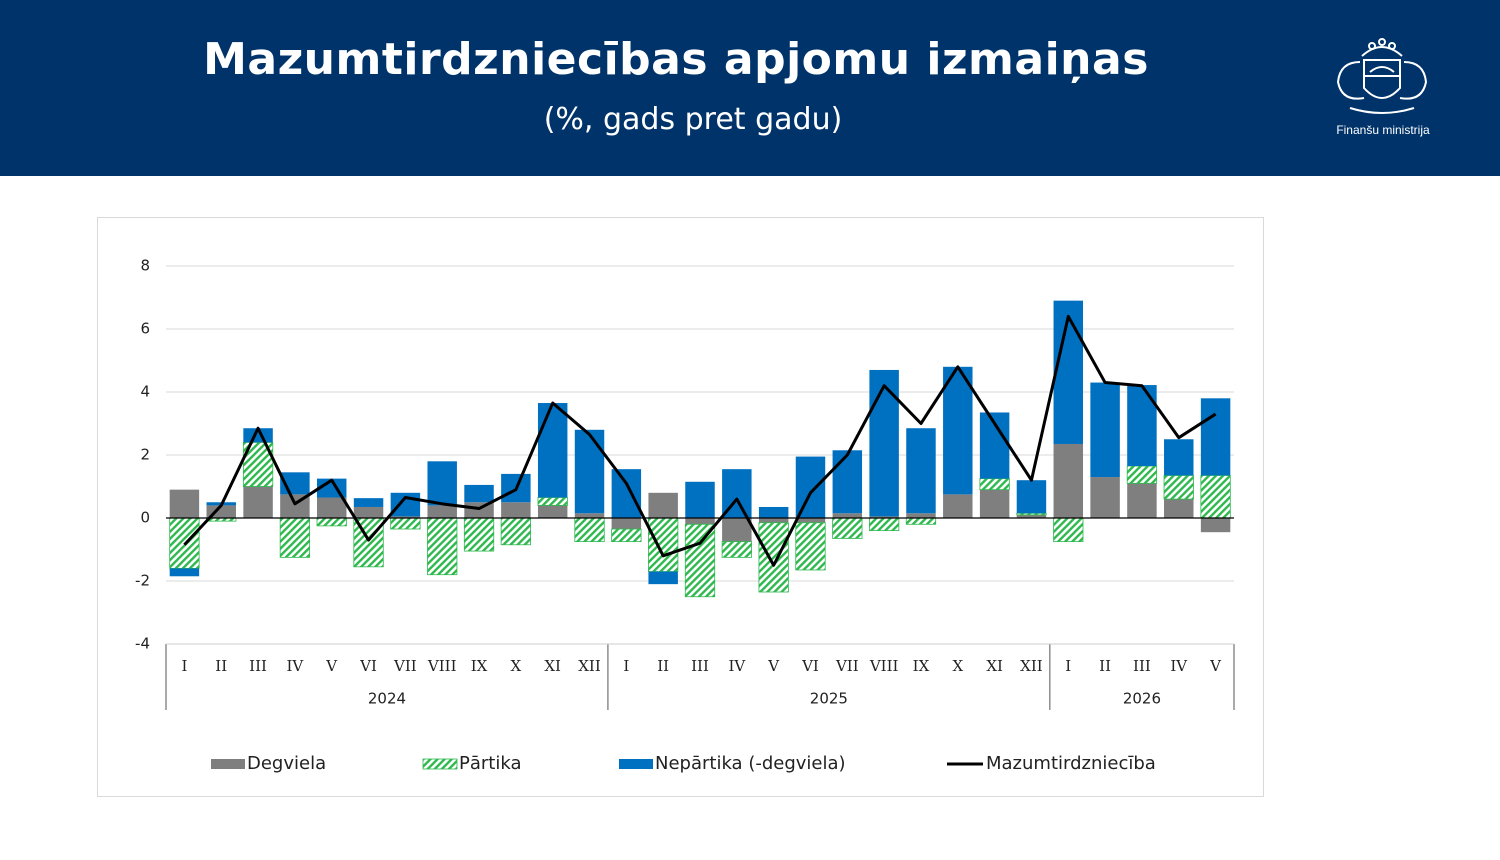  What do you see at coordinates (1383, 130) in the screenshot?
I see `logo-text: Finanšu ministrija` at bounding box center [1383, 130].